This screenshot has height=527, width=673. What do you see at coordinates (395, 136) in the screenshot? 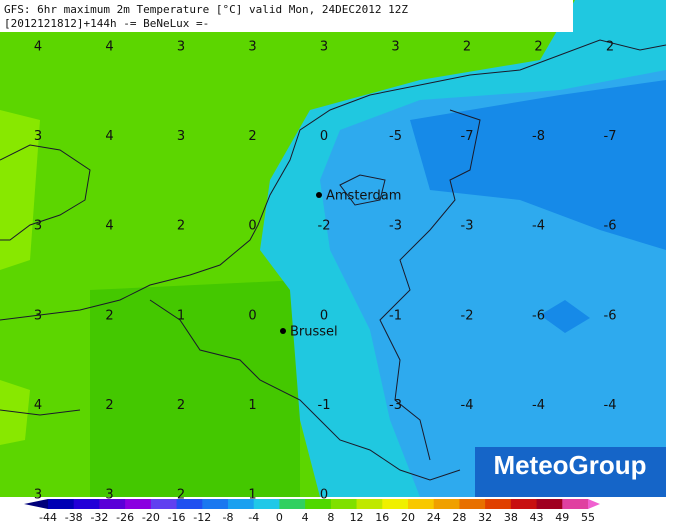
I see `grid-value: -5` at bounding box center [395, 136].